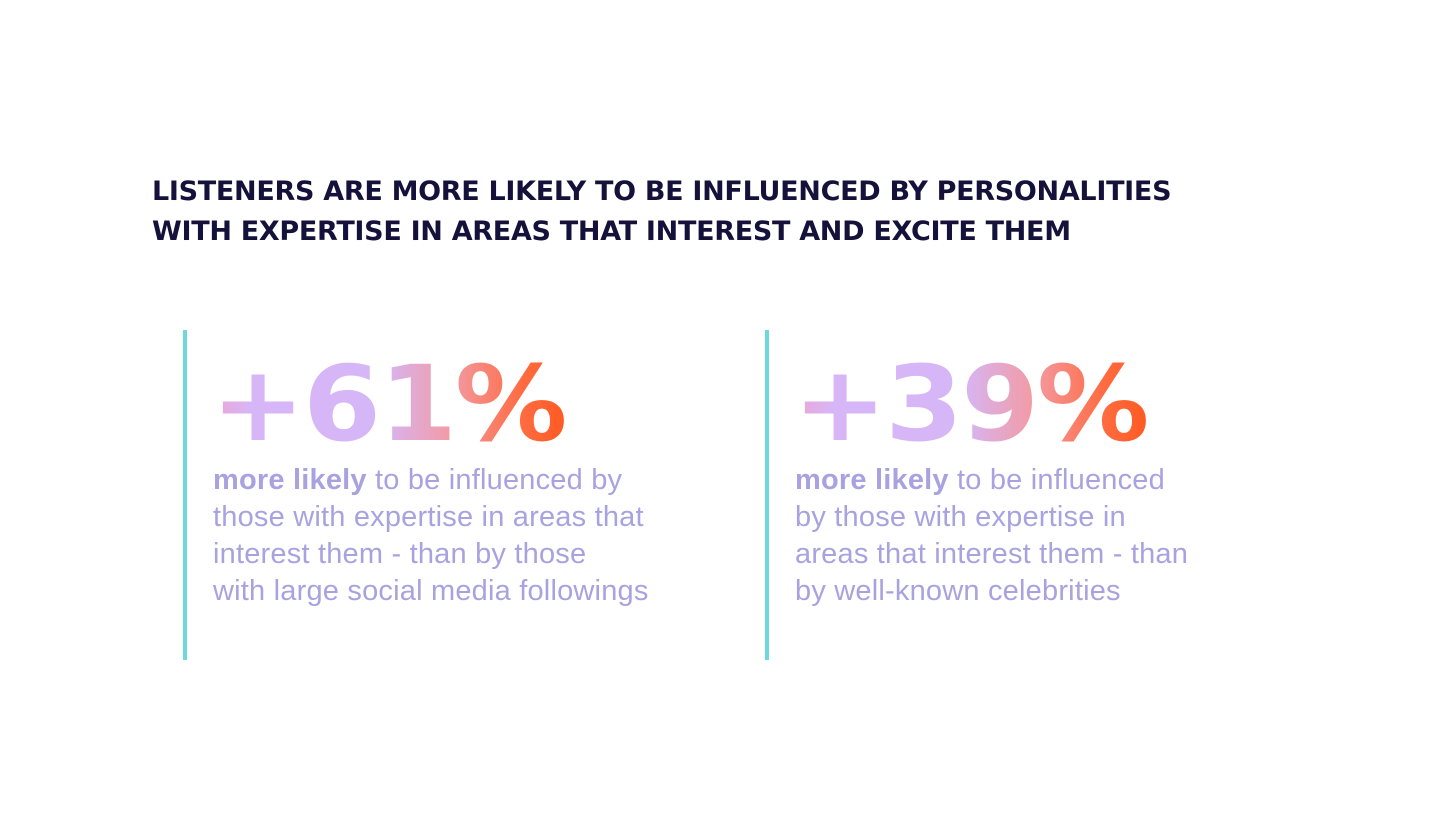 The image size is (1440, 833). I want to click on stat-description-line: more likely to be influenced by, so click(463, 480).